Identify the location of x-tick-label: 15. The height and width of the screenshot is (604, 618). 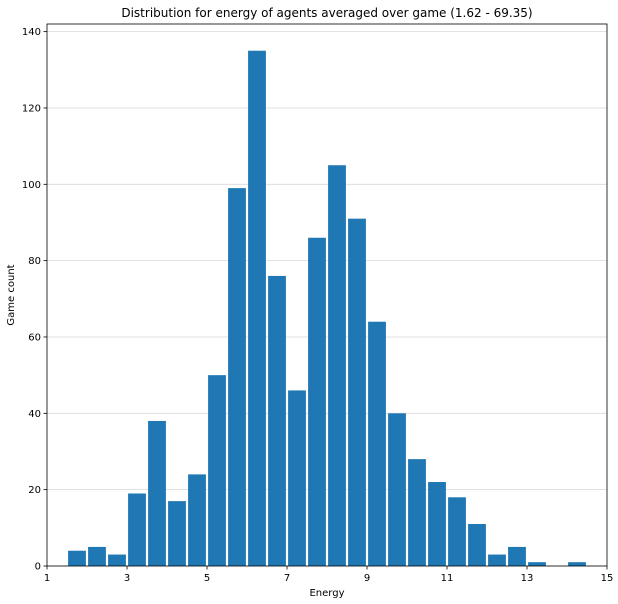
(607, 578).